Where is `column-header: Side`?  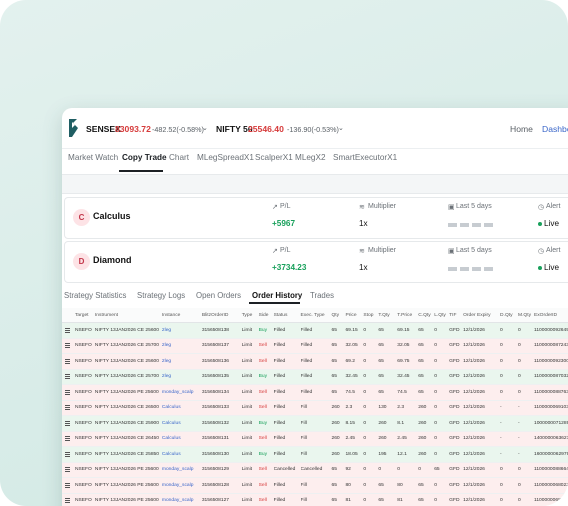
column-header: Side is located at coordinates (266, 315).